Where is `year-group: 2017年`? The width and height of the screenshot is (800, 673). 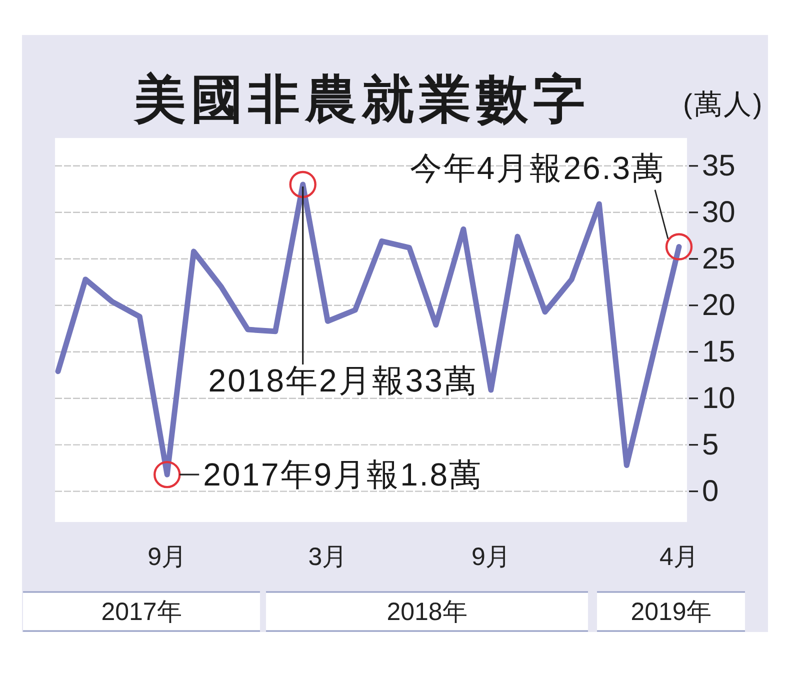 year-group: 2017年 is located at coordinates (141, 611).